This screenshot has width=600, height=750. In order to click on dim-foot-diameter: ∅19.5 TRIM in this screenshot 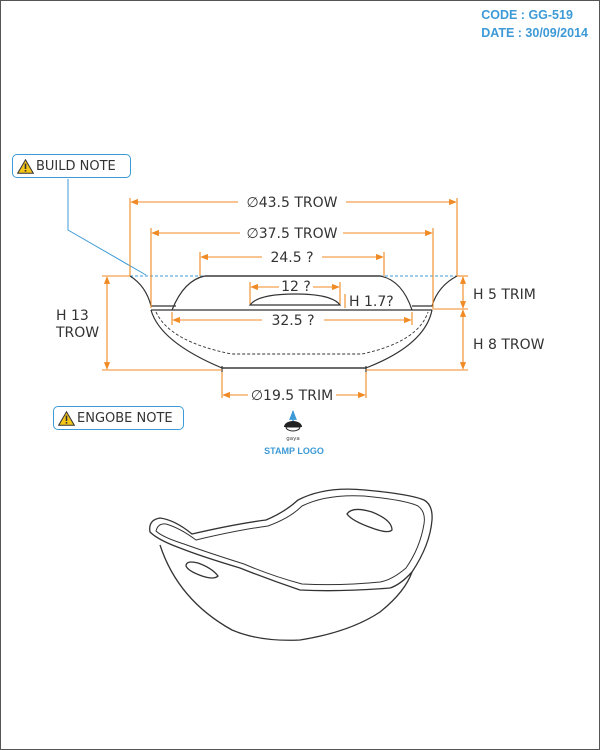, I will do `click(292, 396)`.